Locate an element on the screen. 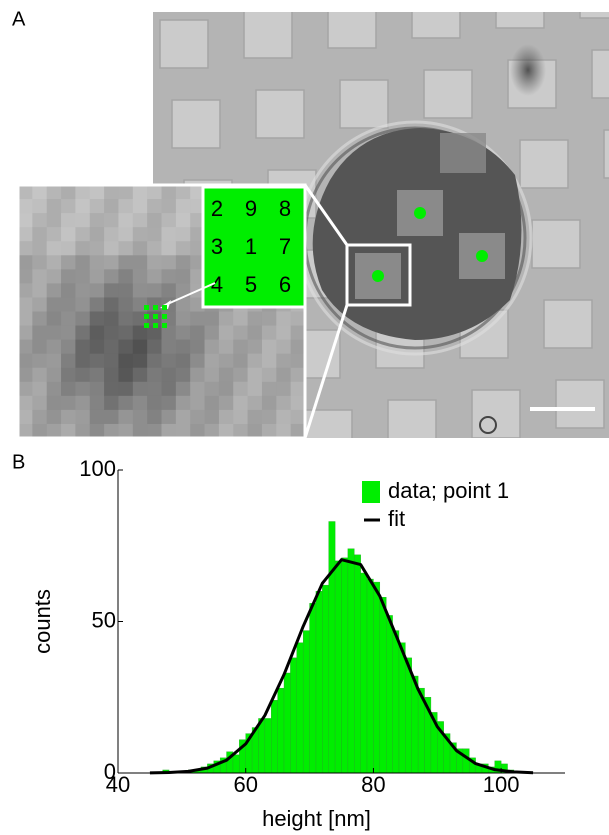 The height and width of the screenshot is (835, 609). inset-border is located at coordinates (161, 311).